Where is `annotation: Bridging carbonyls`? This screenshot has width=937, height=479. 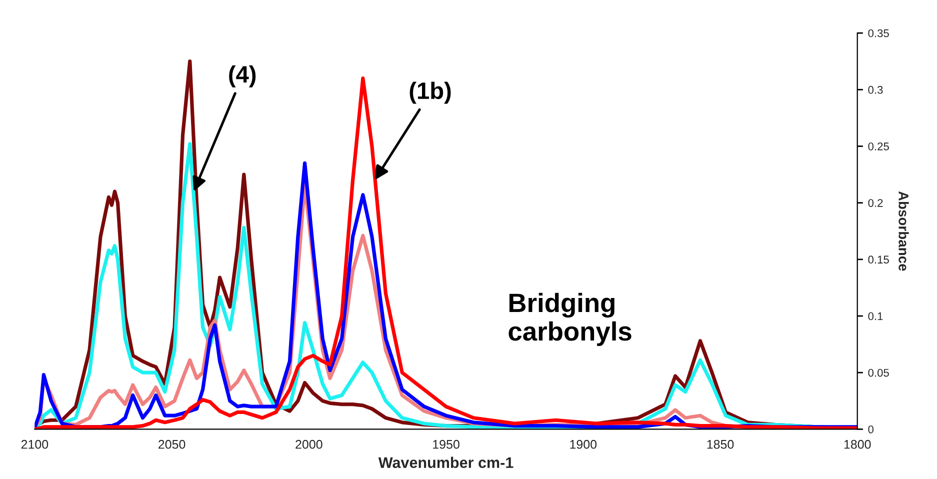
annotation: Bridging carbonyls is located at coordinates (570, 319).